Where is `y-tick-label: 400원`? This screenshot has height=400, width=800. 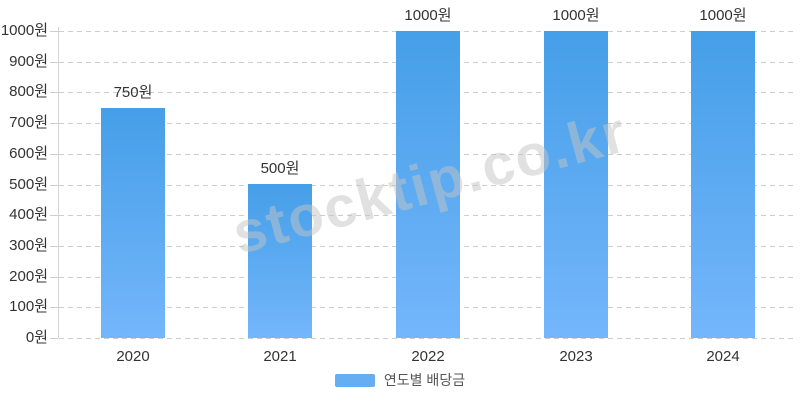
y-tick-label: 400원 is located at coordinates (28, 214).